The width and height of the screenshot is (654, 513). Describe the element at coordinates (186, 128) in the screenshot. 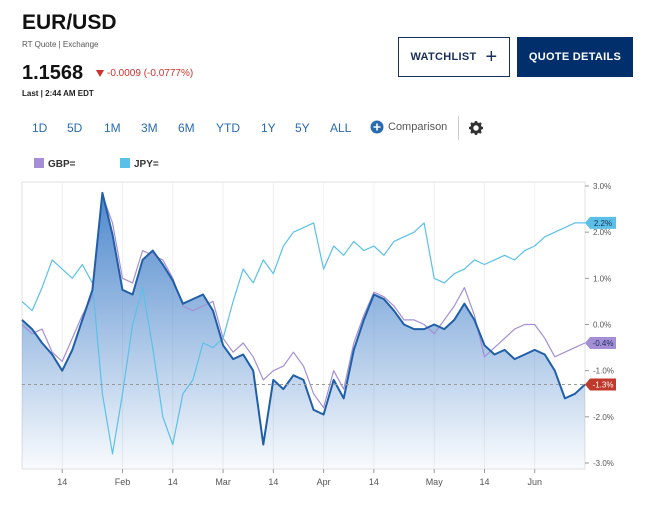

I see `range-tab: 6M` at that location.